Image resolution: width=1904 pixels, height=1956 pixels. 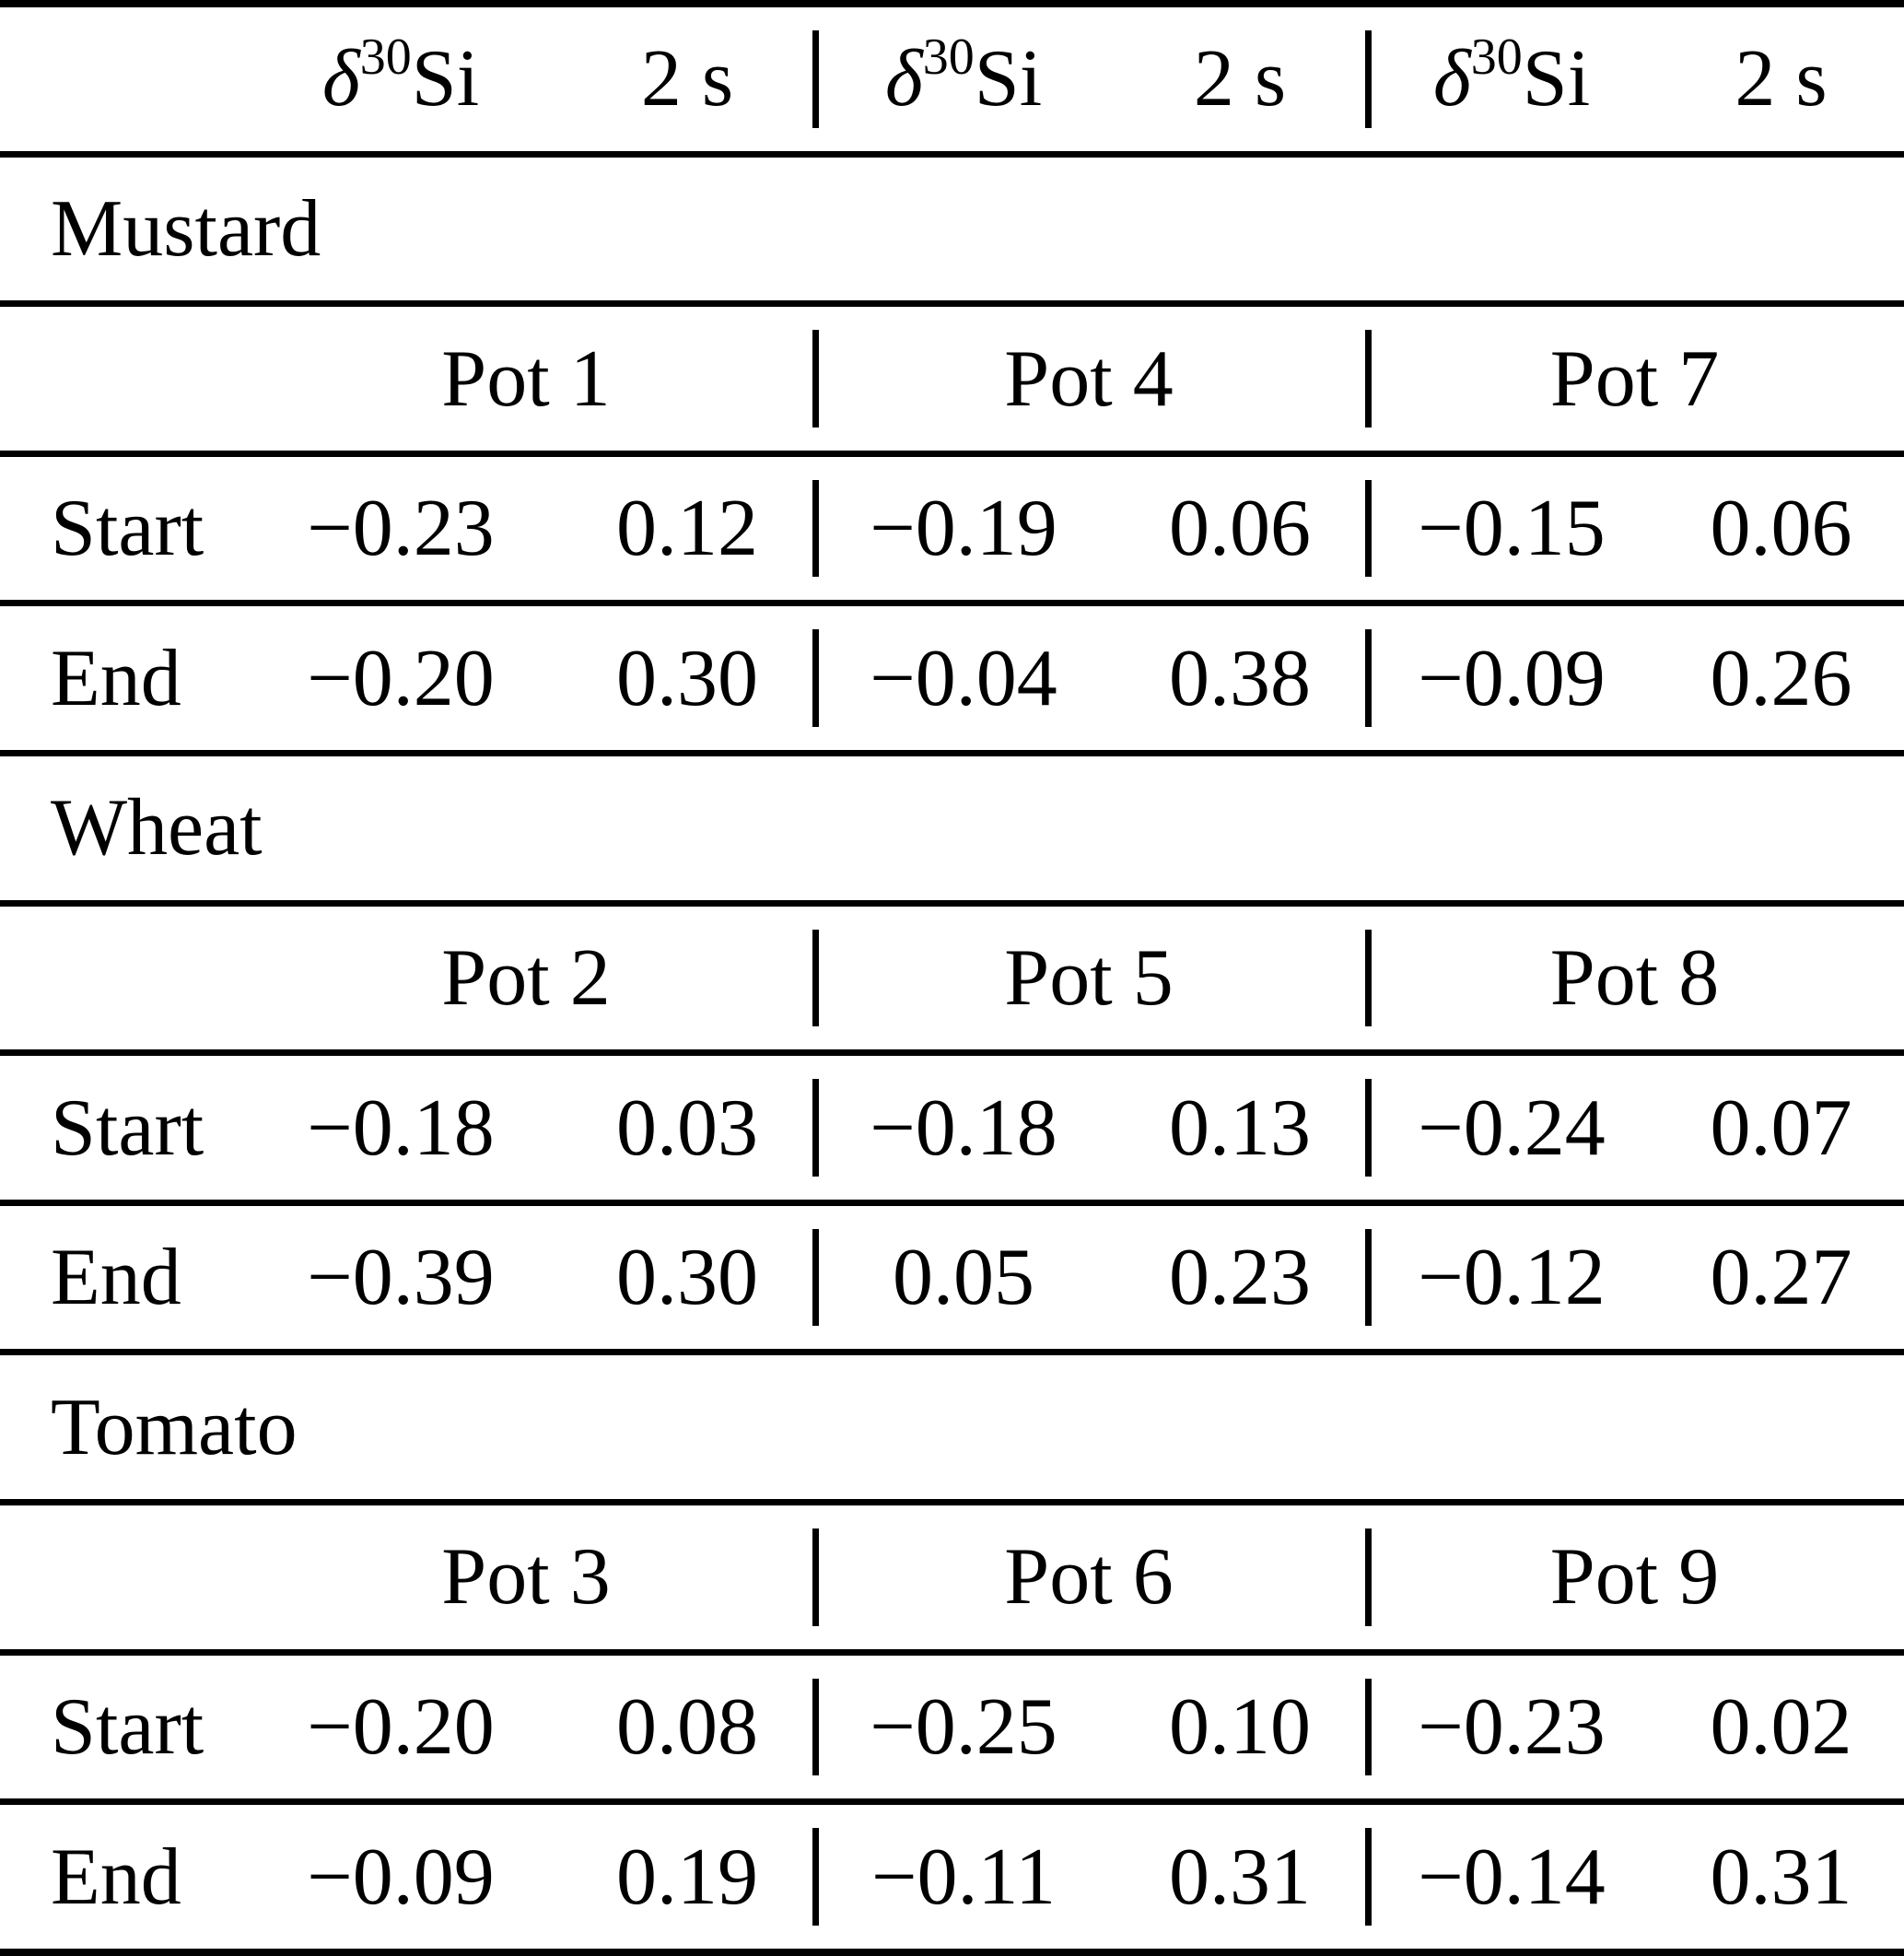 What do you see at coordinates (963, 678) in the screenshot?
I see `value-cell: −0.04` at bounding box center [963, 678].